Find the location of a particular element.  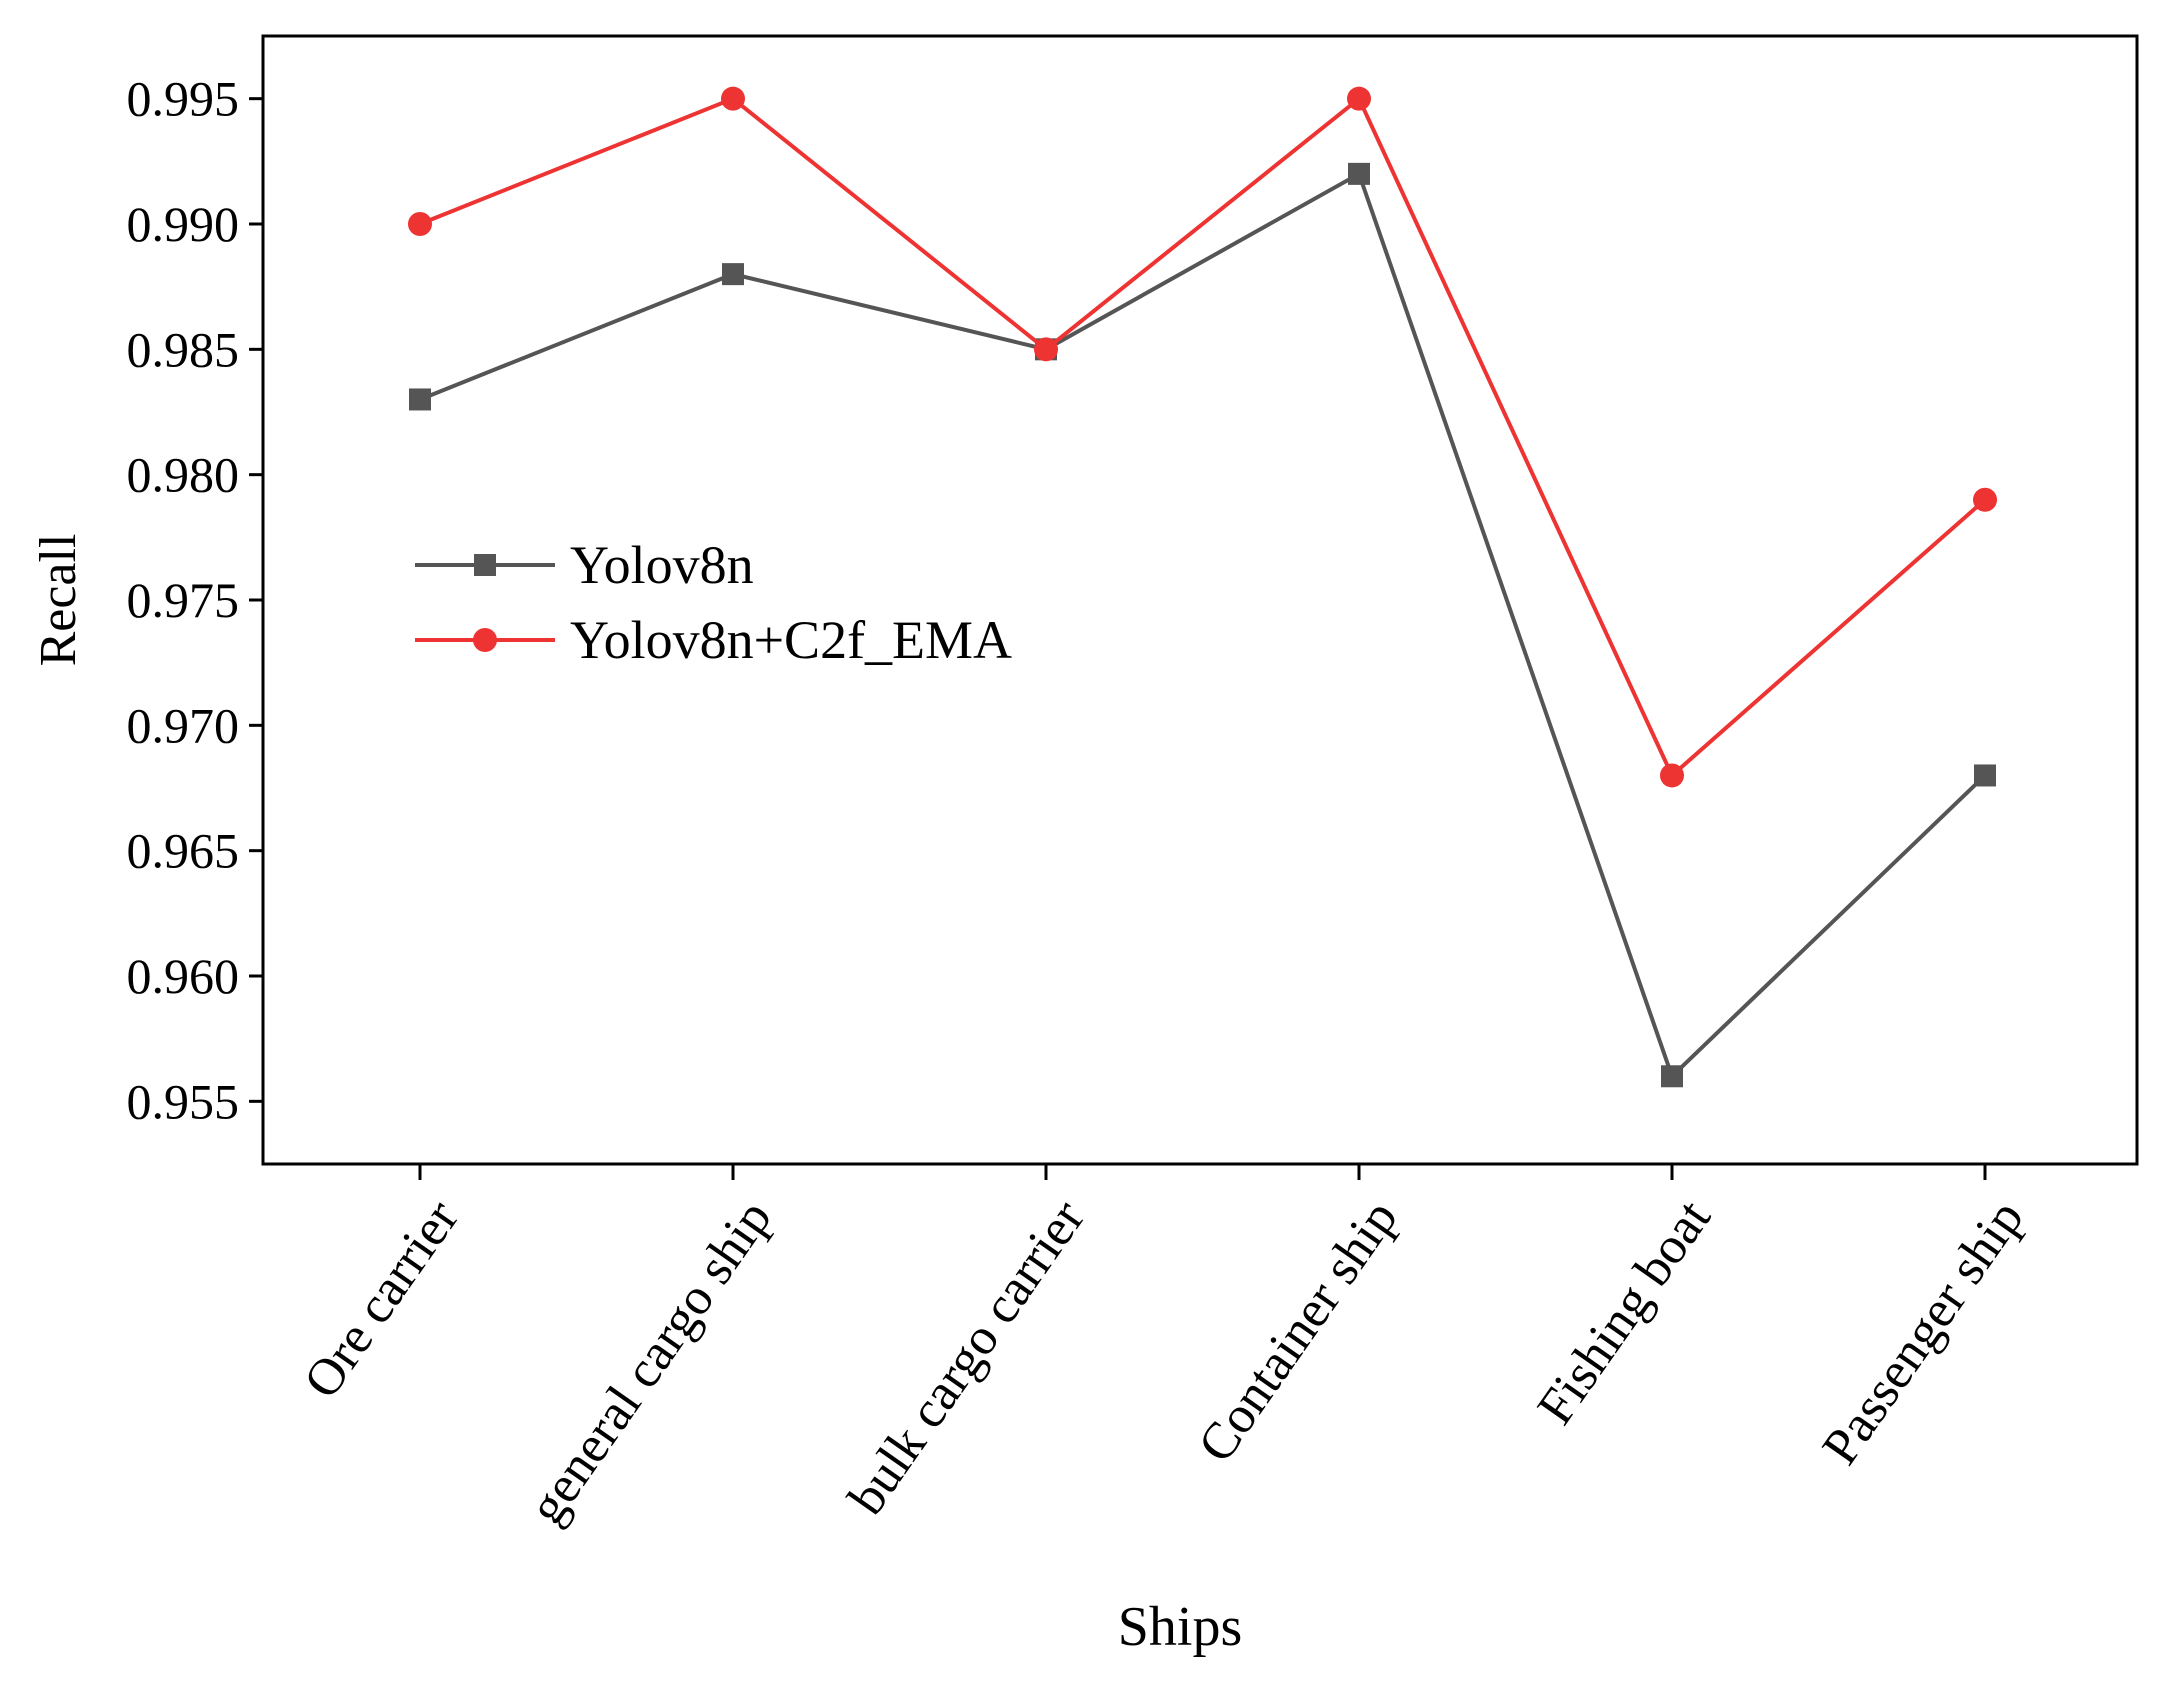

x-axis-label: Ships is located at coordinates (1180, 1627).